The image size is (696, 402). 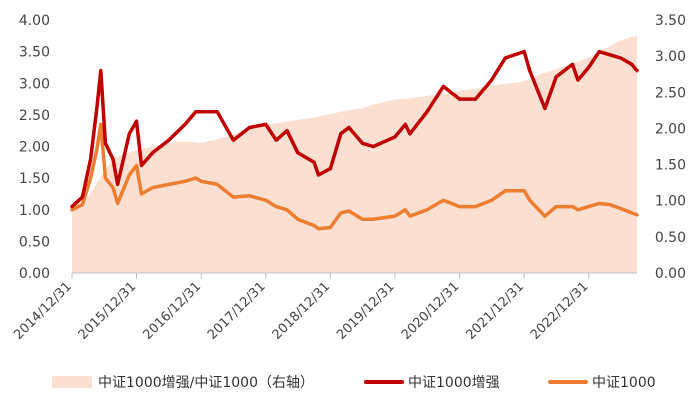 What do you see at coordinates (560, 311) in the screenshot?
I see `x-tick-label: 2022/12/31` at bounding box center [560, 311].